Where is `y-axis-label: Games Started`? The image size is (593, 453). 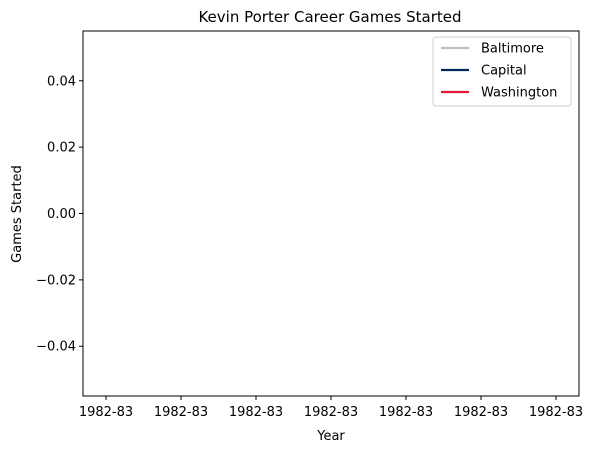 y-axis-label: Games Started is located at coordinates (17, 214).